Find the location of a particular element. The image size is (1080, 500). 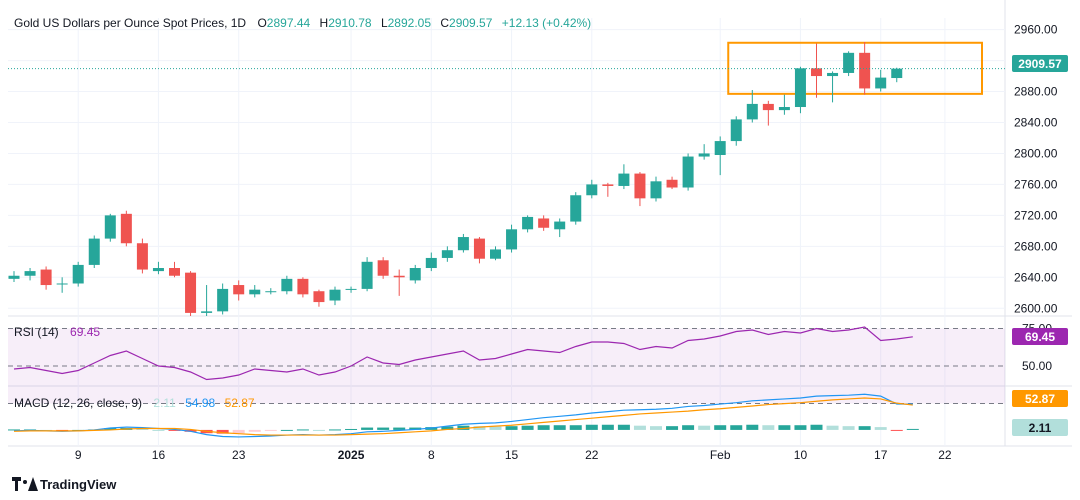

time-tick-label: 10 is located at coordinates (801, 455).